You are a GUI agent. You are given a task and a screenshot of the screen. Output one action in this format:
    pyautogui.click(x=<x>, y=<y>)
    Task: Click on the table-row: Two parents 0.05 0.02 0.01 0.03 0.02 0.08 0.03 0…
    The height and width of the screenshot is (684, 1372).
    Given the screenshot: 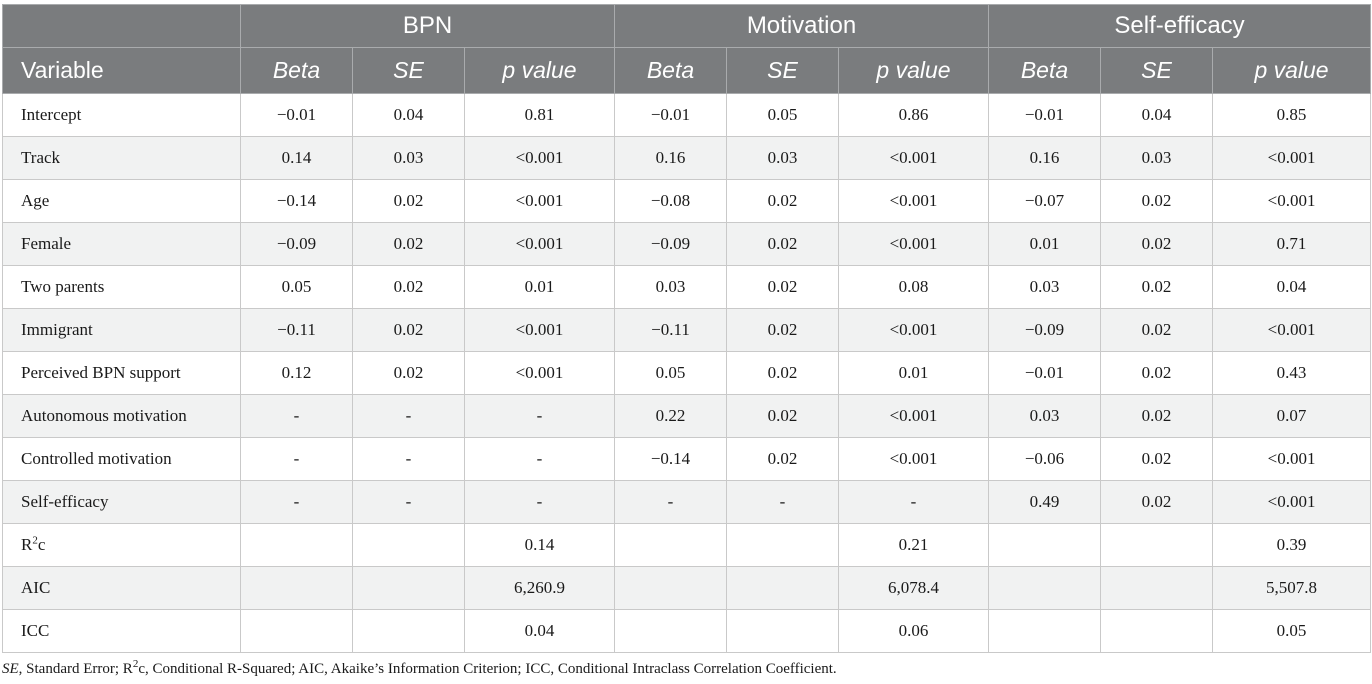 What is the action you would take?
    pyautogui.click(x=687, y=287)
    